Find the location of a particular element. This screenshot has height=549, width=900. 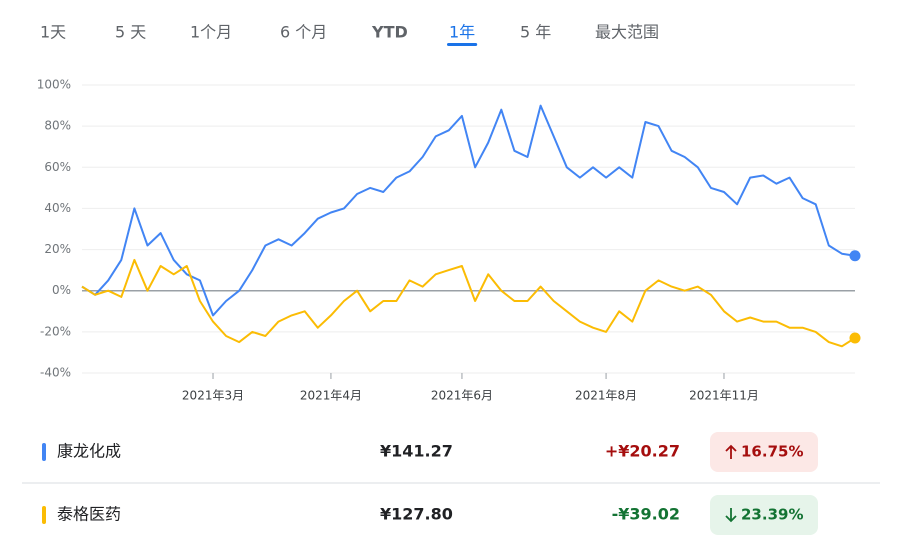

x-tick-label: 2021年8月 is located at coordinates (606, 396).